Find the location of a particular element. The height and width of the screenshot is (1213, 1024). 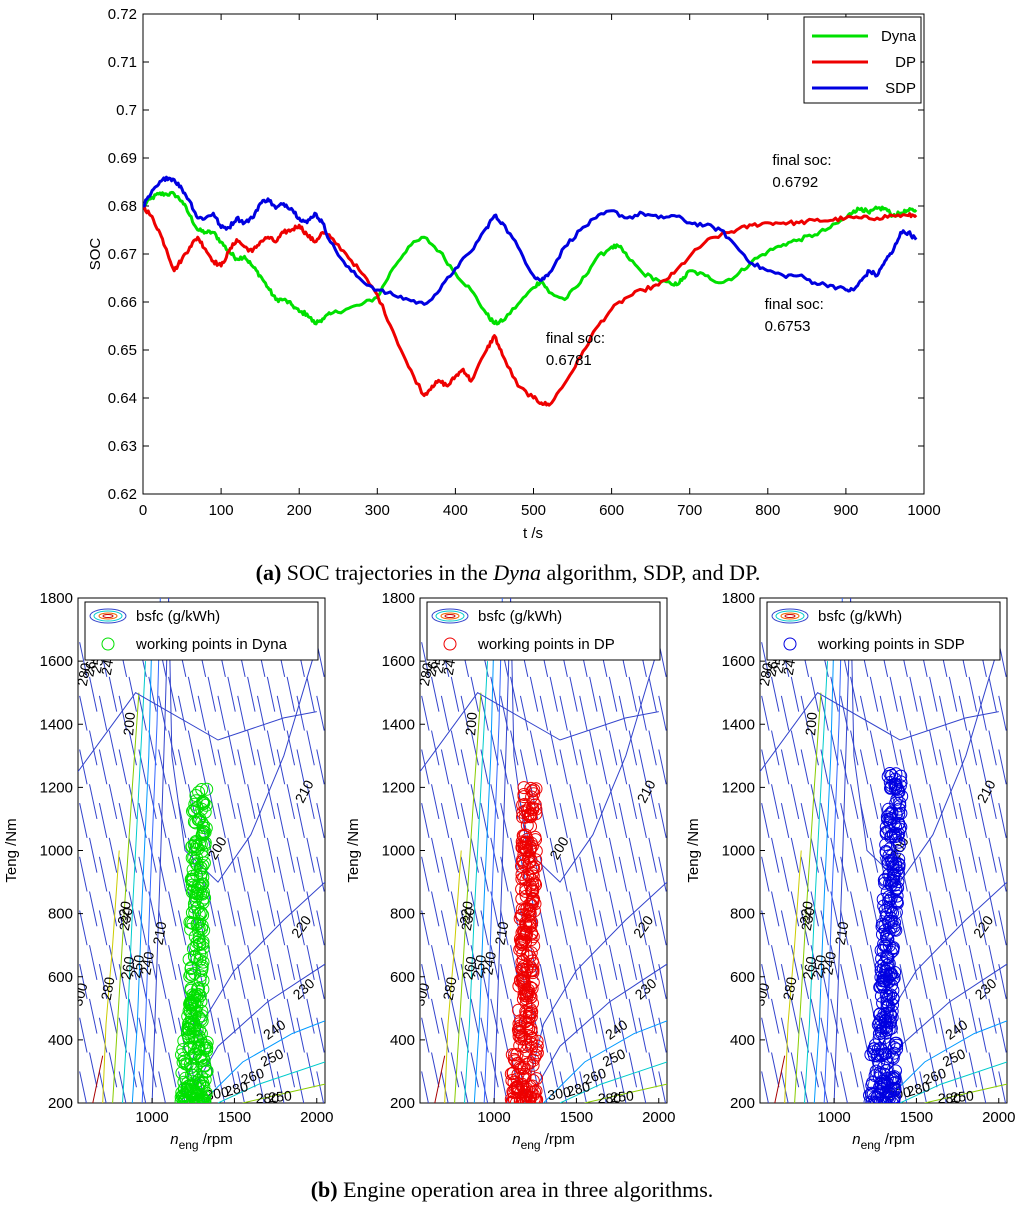

x-tick-label: 800 is located at coordinates (767, 510).